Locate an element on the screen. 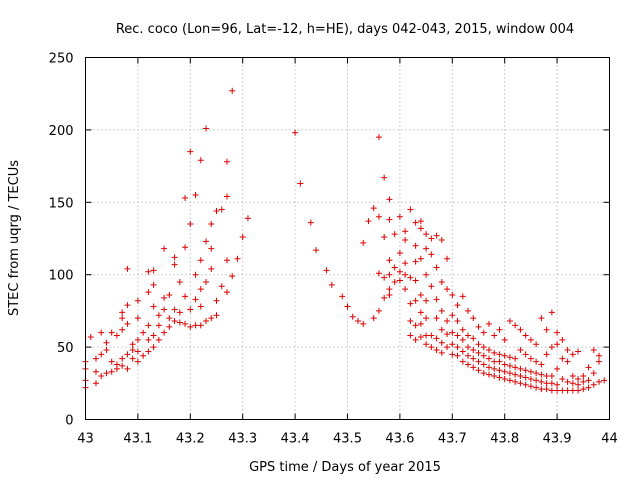 The width and height of the screenshot is (640, 480). y-tick-label: 200 is located at coordinates (61, 131).